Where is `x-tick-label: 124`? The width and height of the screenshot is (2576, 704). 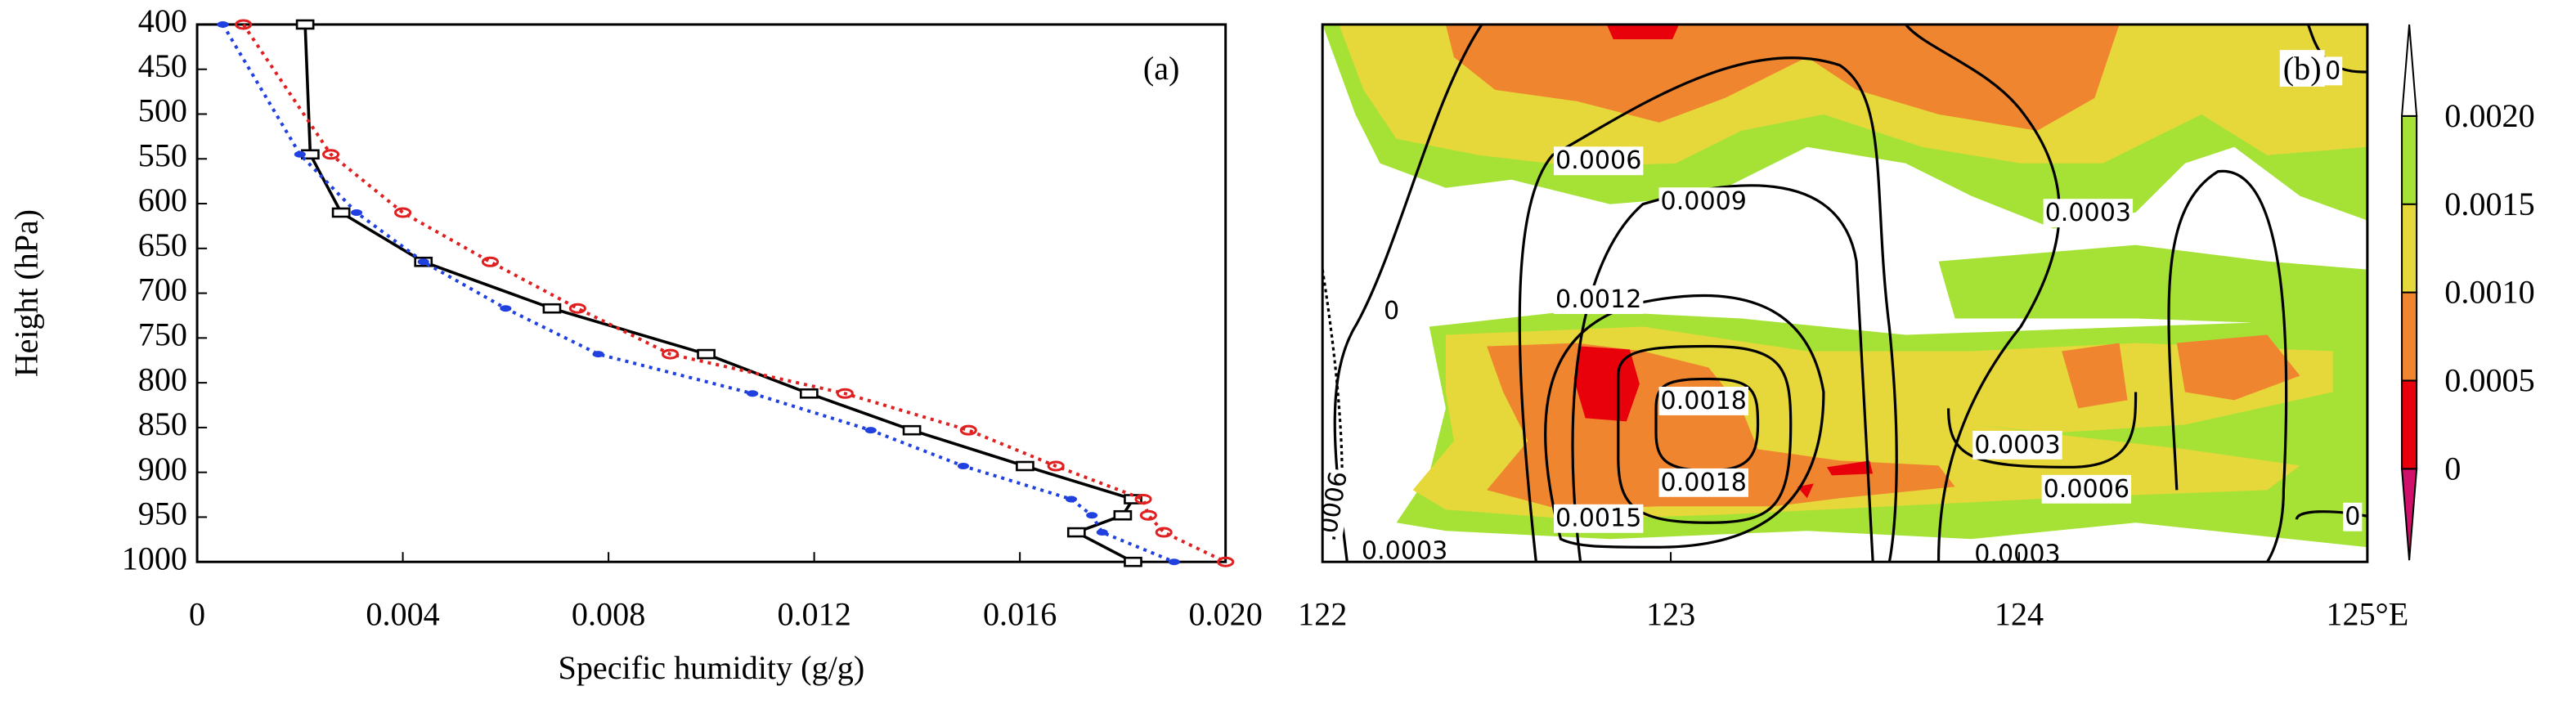 x-tick-label: 124 is located at coordinates (2019, 613).